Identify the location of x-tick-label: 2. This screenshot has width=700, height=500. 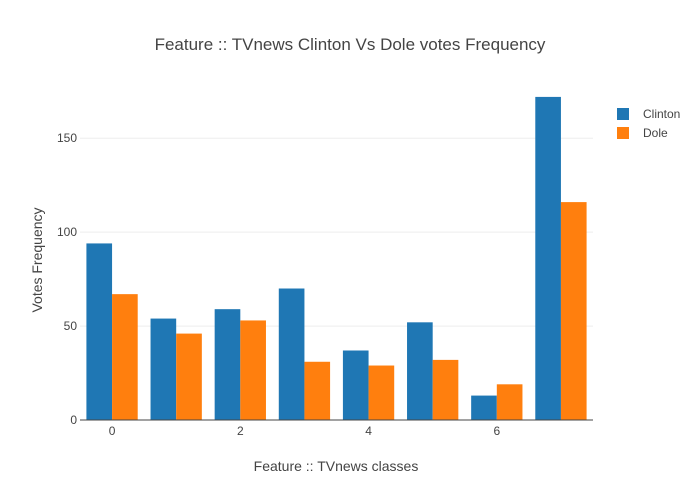
(240, 431).